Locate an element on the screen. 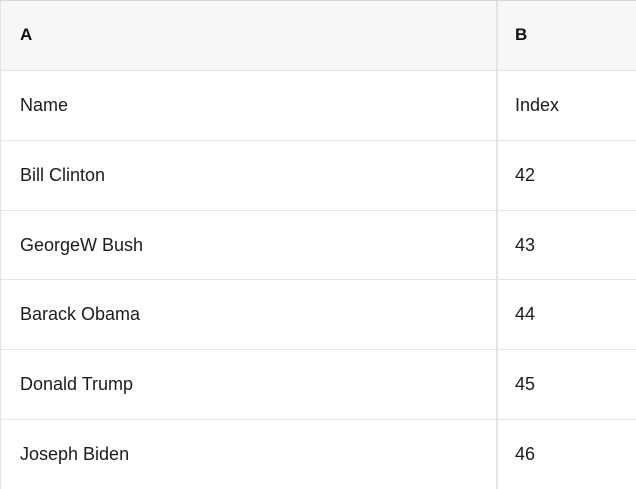  table-row: Joseph Biden 46 is located at coordinates (318, 454).